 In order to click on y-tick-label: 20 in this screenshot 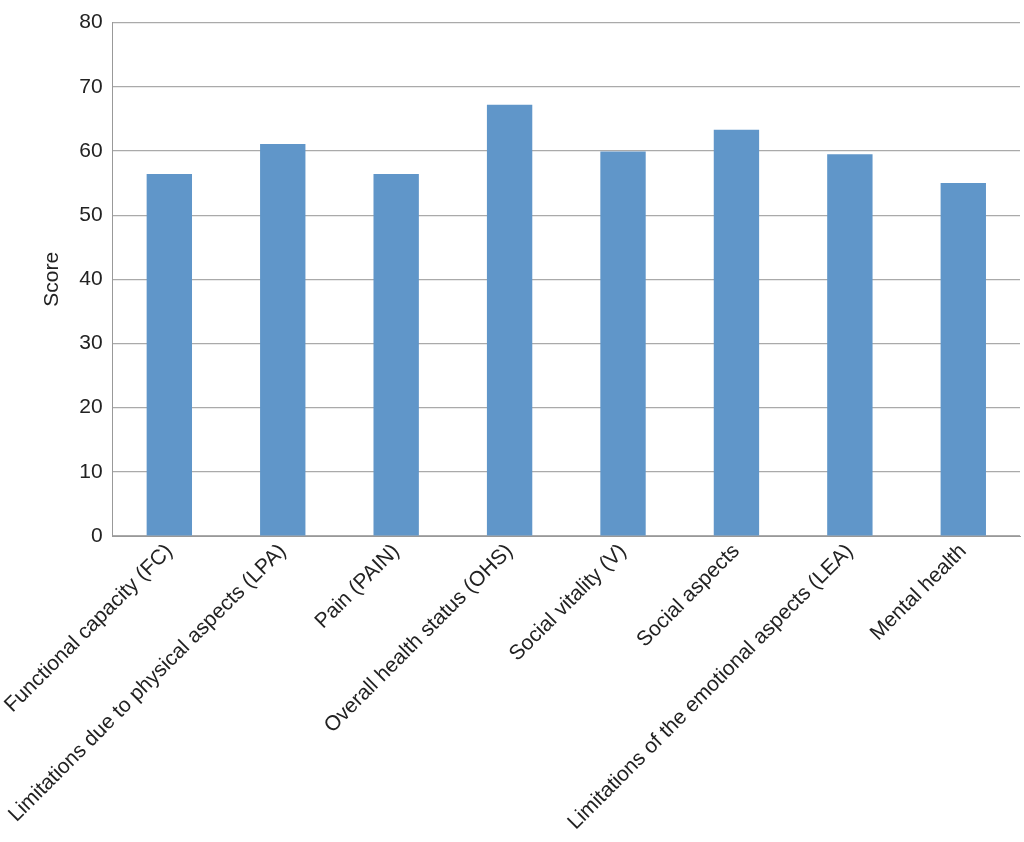, I will do `click(91, 406)`.